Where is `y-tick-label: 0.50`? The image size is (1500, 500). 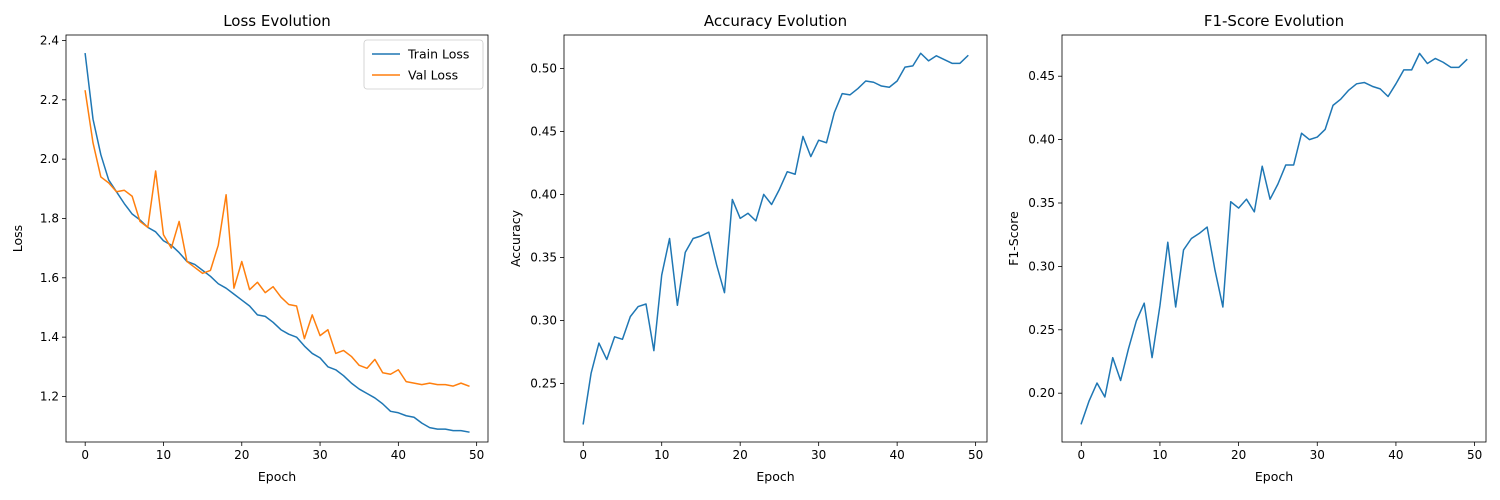
y-tick-label: 0.50 is located at coordinates (543, 68).